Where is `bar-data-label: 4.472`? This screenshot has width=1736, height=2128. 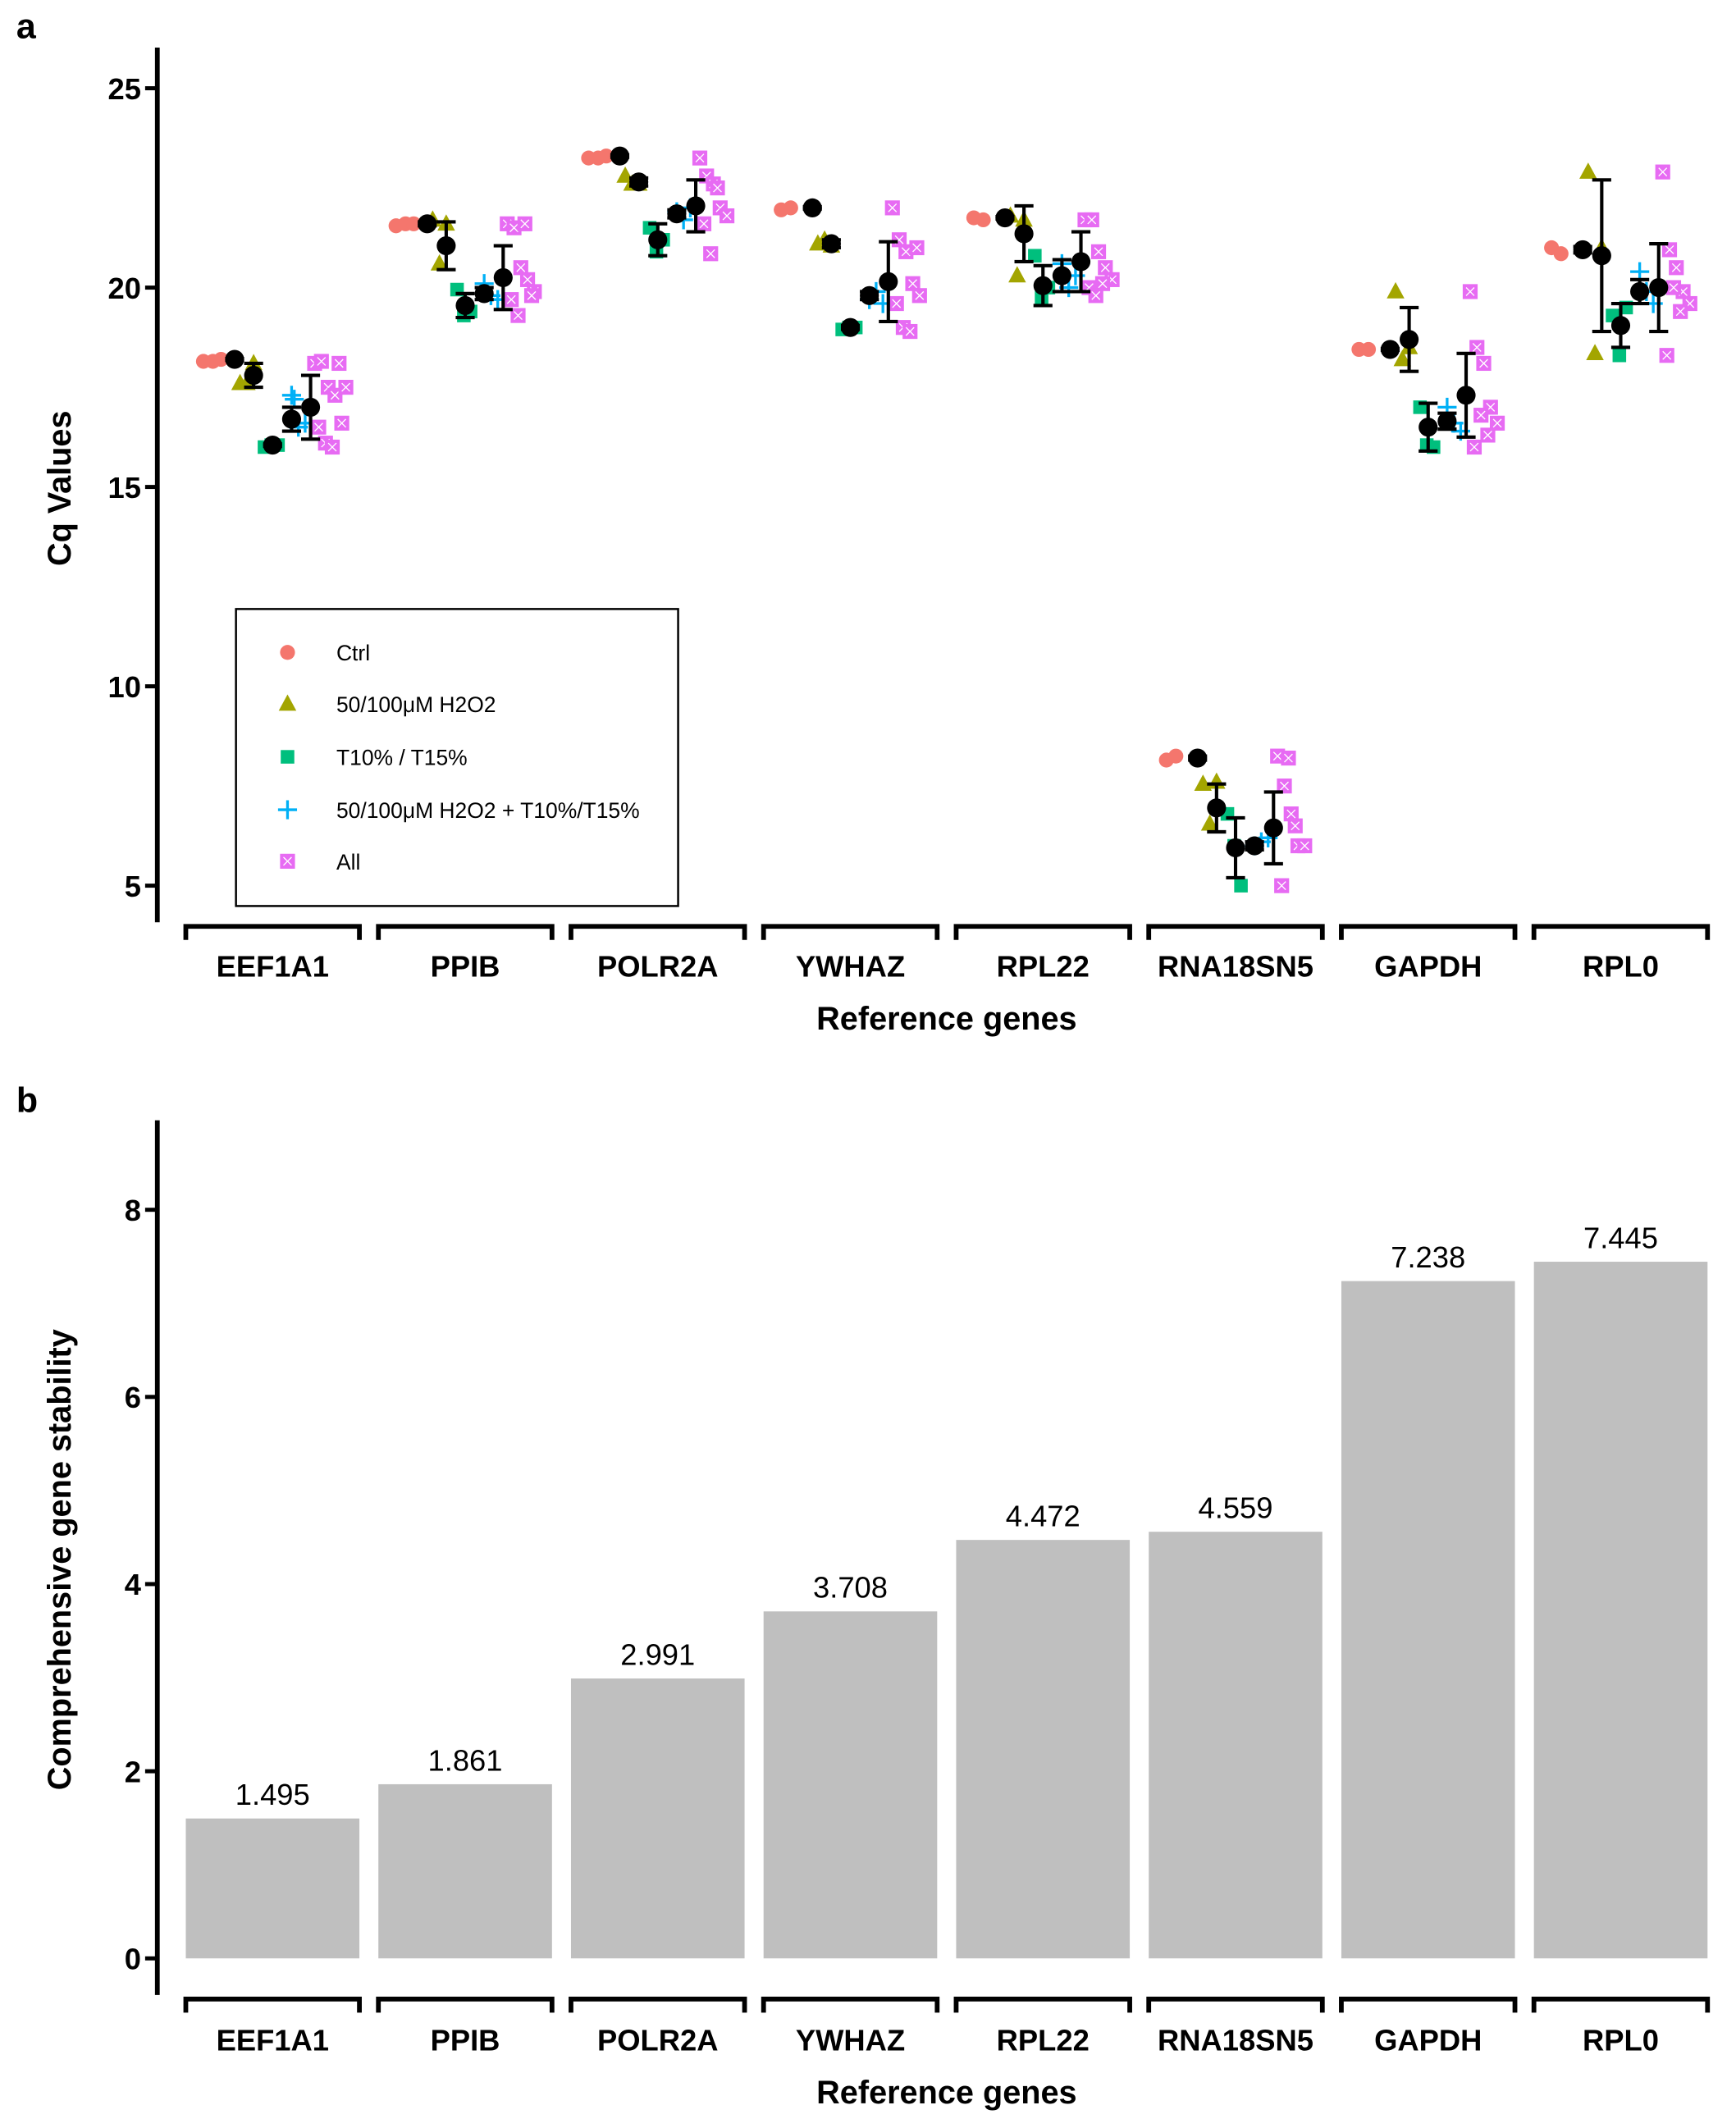 bar-data-label: 4.472 is located at coordinates (1043, 1516).